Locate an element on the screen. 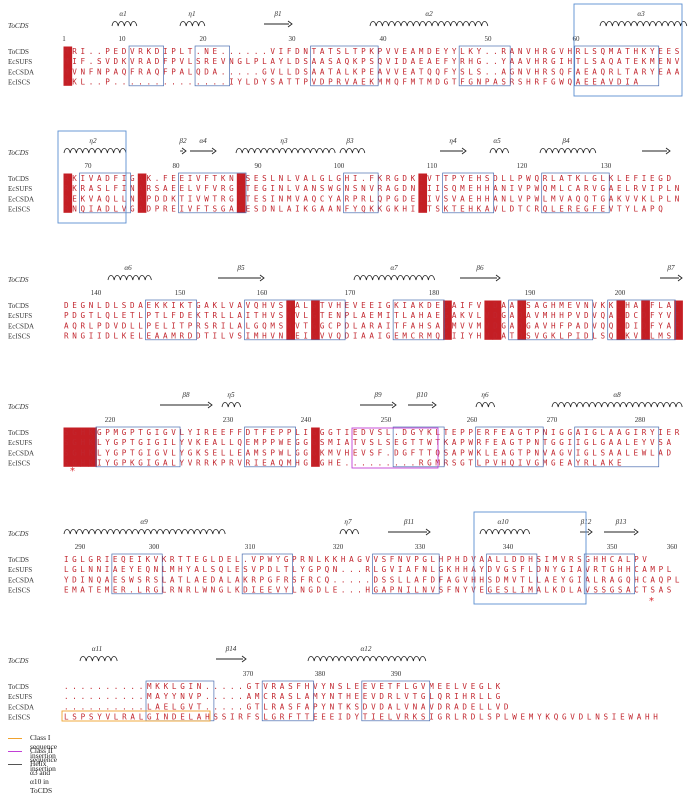 The height and width of the screenshot is (795, 690). residue: K is located at coordinates (644, 198).